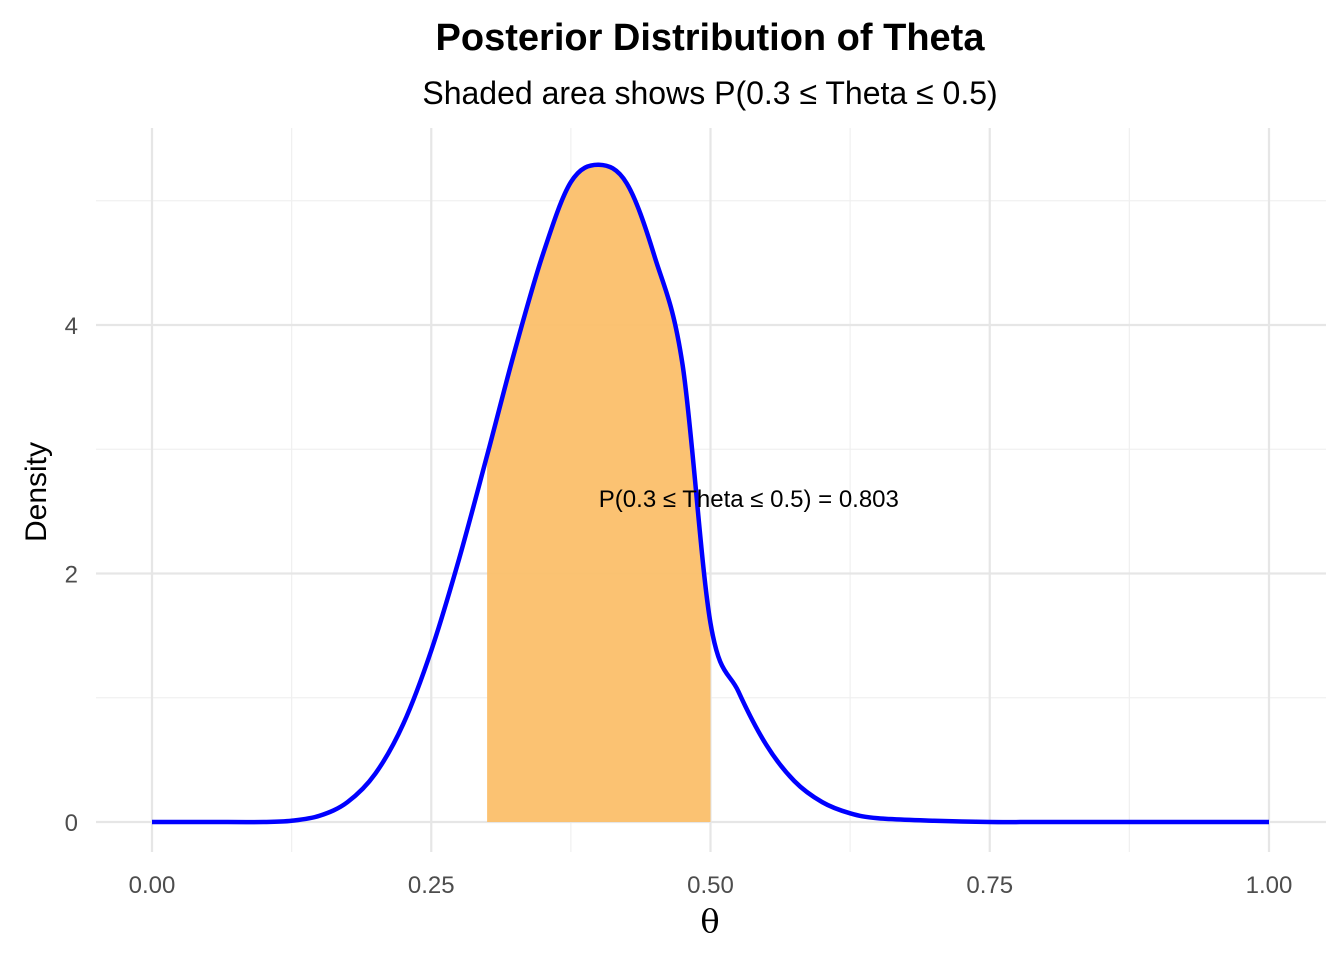 The image size is (1344, 960). I want to click on x-tick-label: 0.25, so click(431, 885).